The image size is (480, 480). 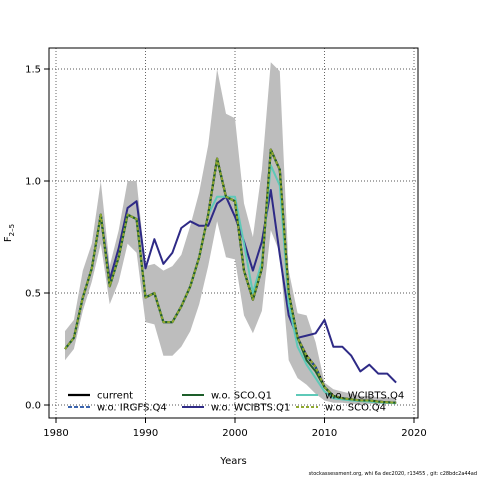 I want to click on legend-label: w.o. SCO.Q1, so click(x=241, y=396).